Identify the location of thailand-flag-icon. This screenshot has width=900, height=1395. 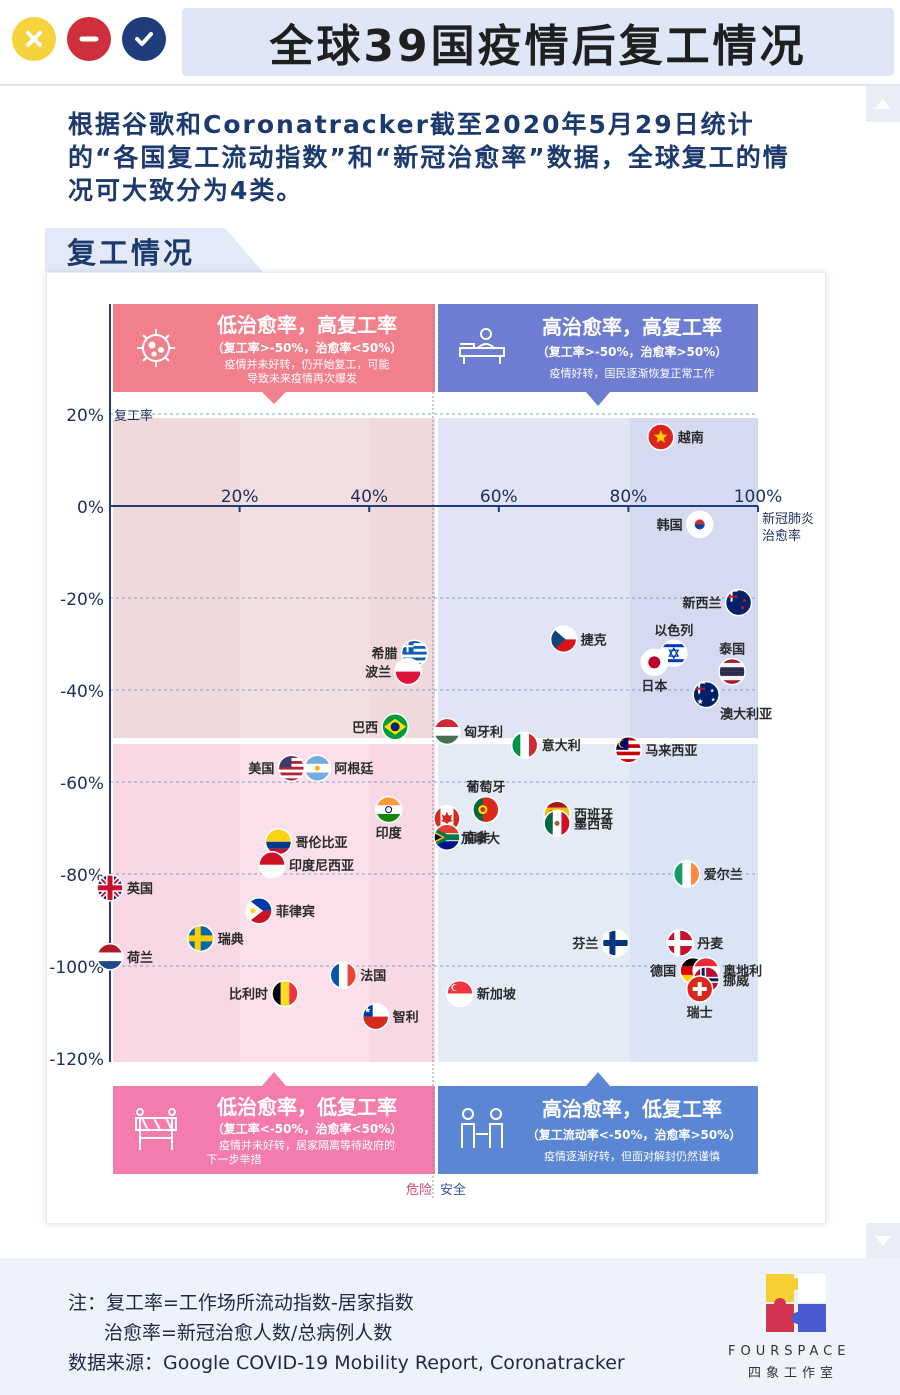
(732, 671).